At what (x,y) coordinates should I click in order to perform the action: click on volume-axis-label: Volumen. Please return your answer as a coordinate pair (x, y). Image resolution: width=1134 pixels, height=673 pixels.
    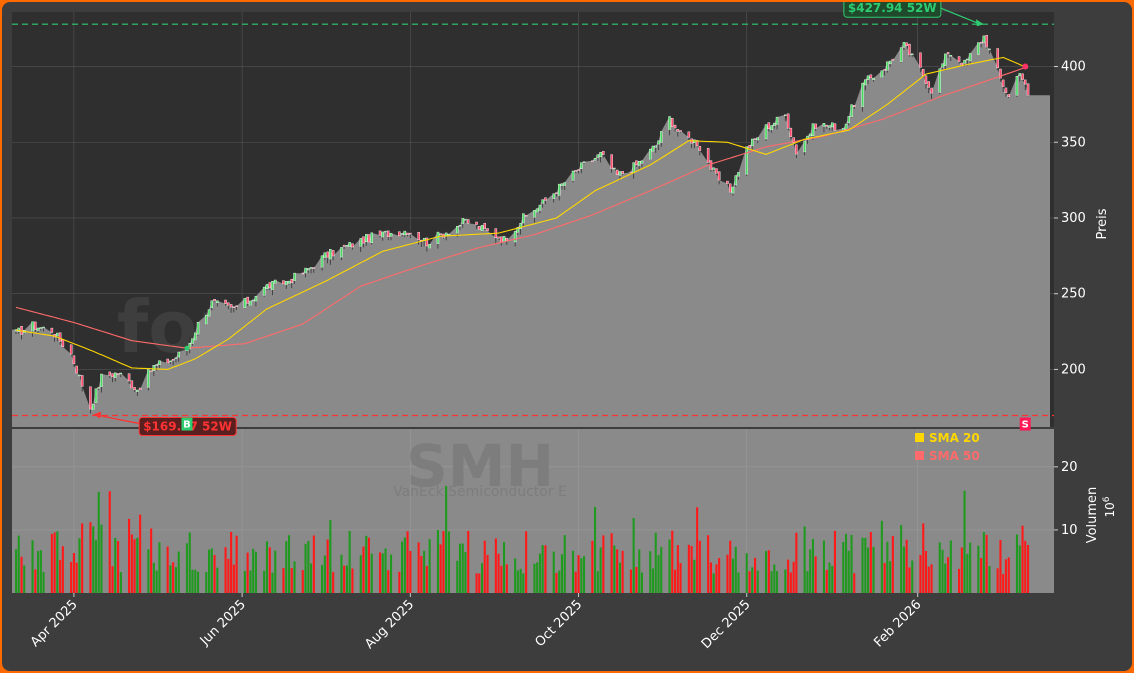
    Looking at the image, I should click on (1092, 515).